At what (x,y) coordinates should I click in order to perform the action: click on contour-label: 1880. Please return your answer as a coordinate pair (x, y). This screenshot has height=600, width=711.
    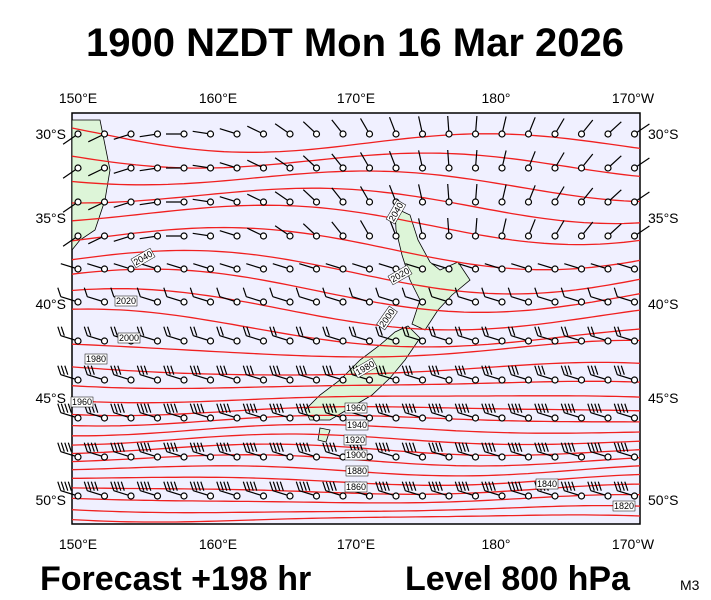
    Looking at the image, I should click on (357, 471).